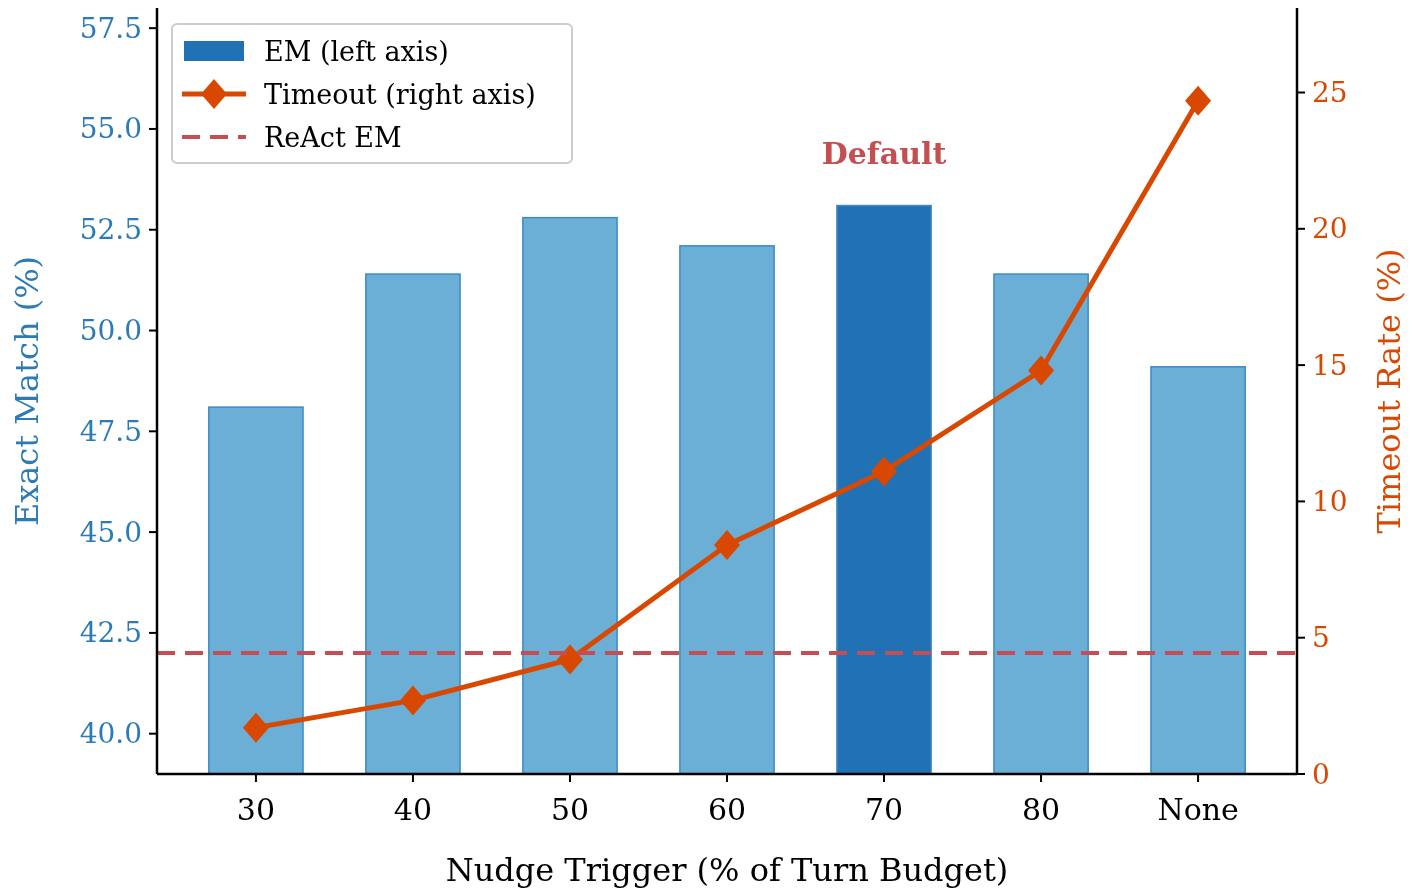 The width and height of the screenshot is (1420, 891). I want to click on y2-tick-label: 10, so click(1330, 501).